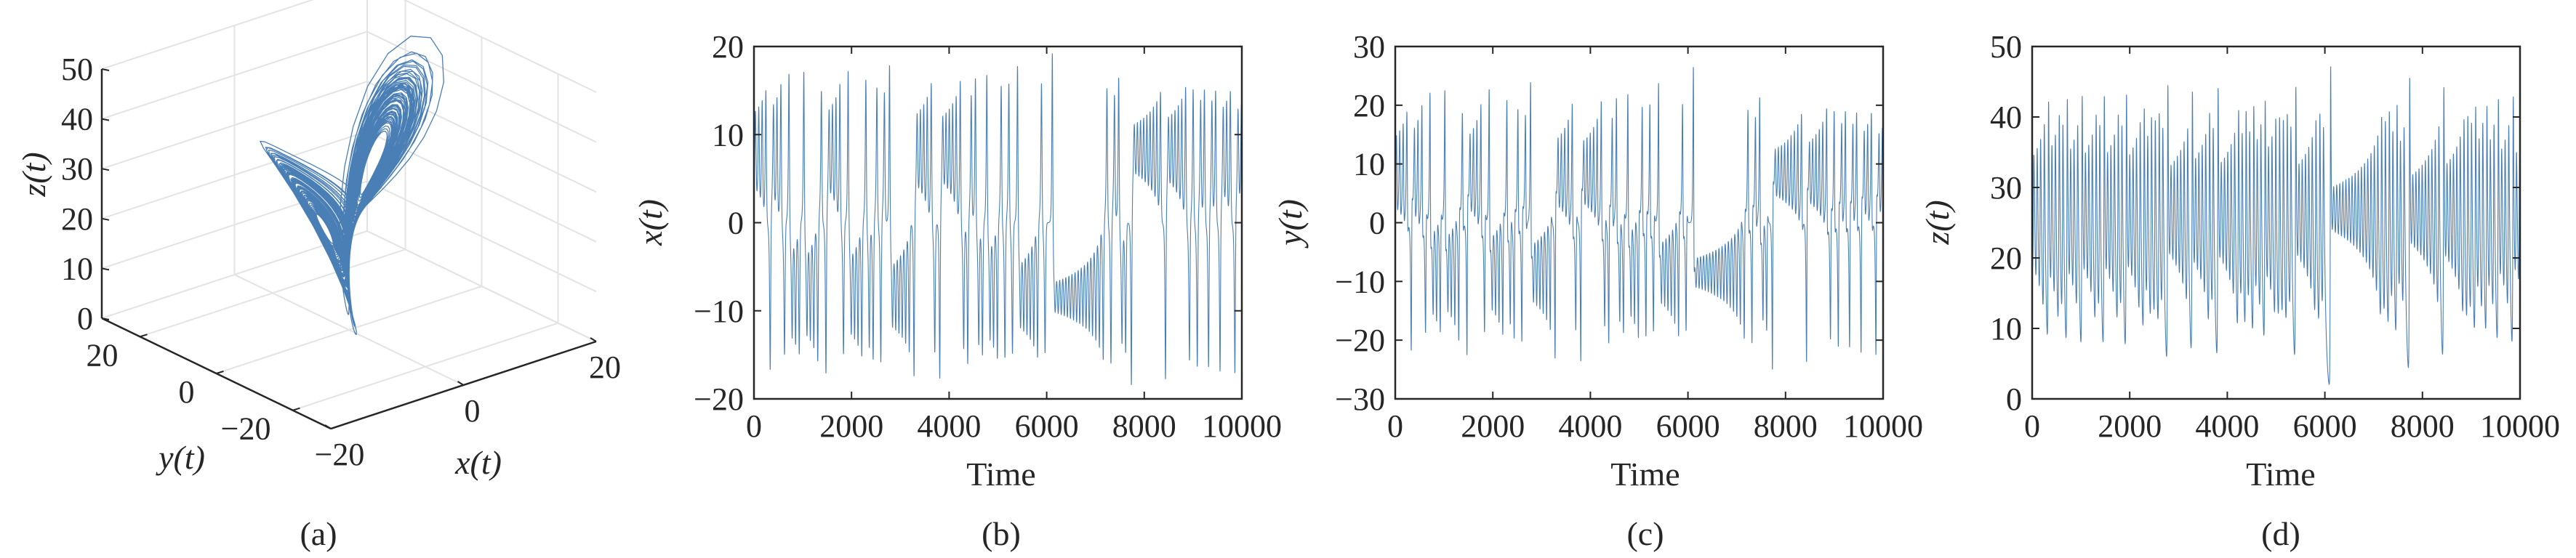  Describe the element at coordinates (77, 120) in the screenshot. I see `z-tick-label: 40` at that location.